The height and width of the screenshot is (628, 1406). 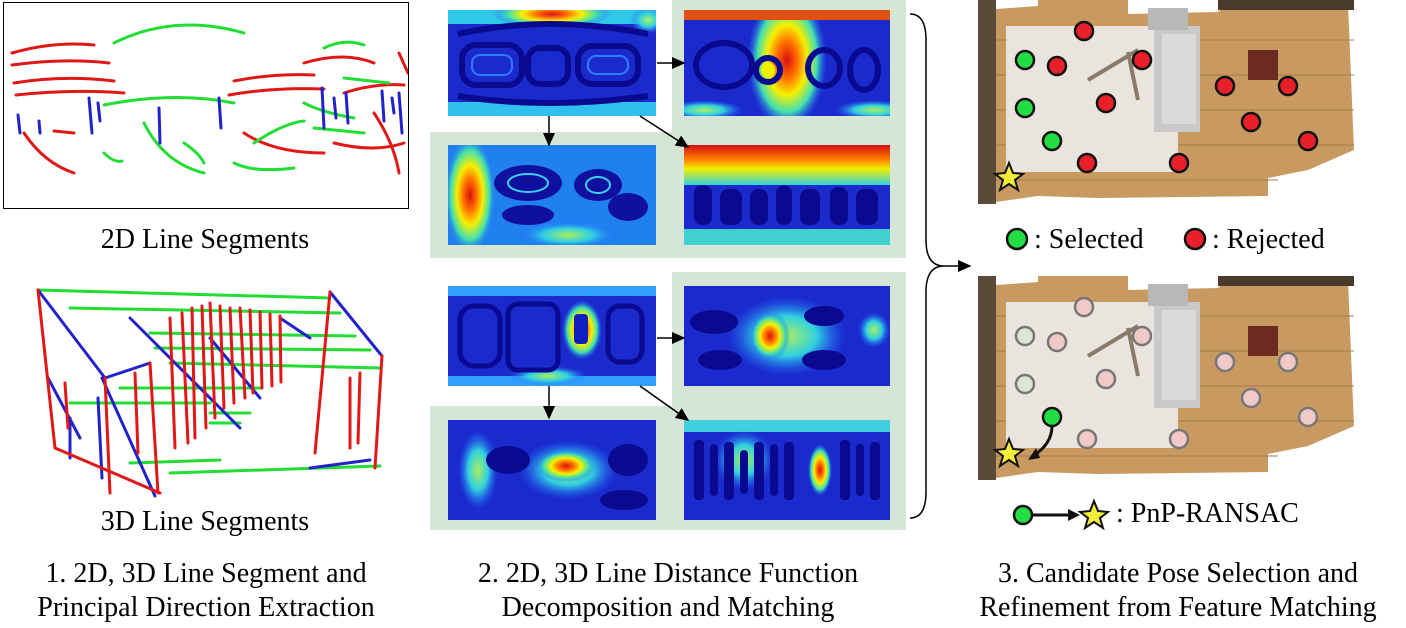 What do you see at coordinates (205, 521) in the screenshot?
I see `caption-3d-line-segments: 3D Line Segments` at bounding box center [205, 521].